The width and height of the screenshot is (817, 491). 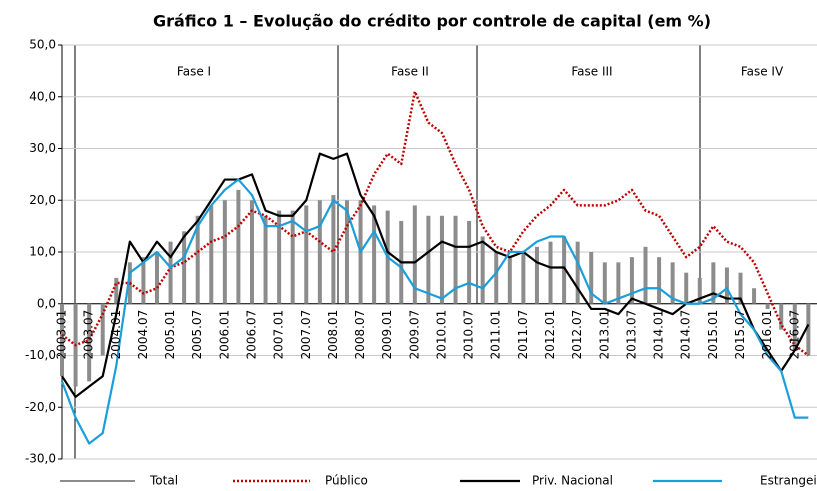 What do you see at coordinates (163, 481) in the screenshot?
I see `legend-label: Total` at bounding box center [163, 481].